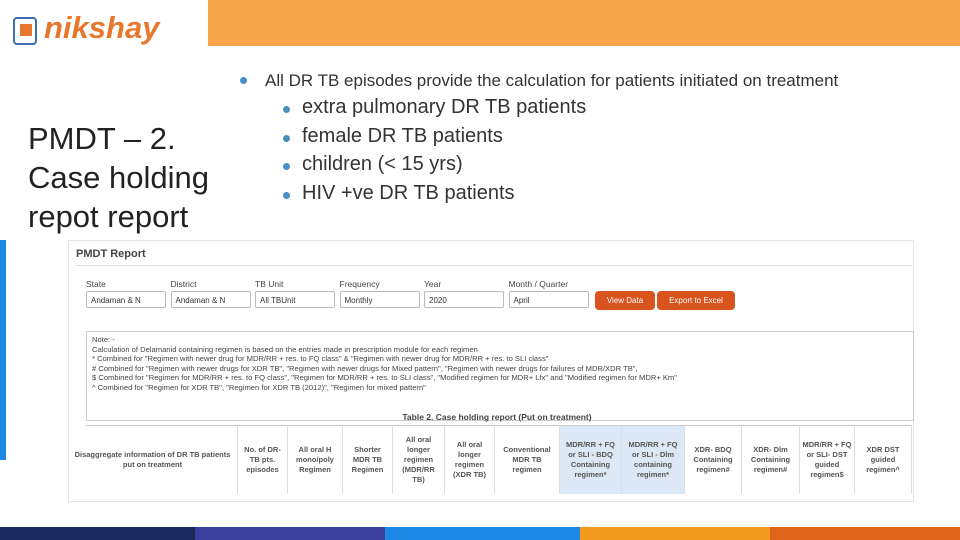  I want to click on table-header-cell: MDR/RR + FQ or SLI- DST guided regimen$, so click(827, 460).